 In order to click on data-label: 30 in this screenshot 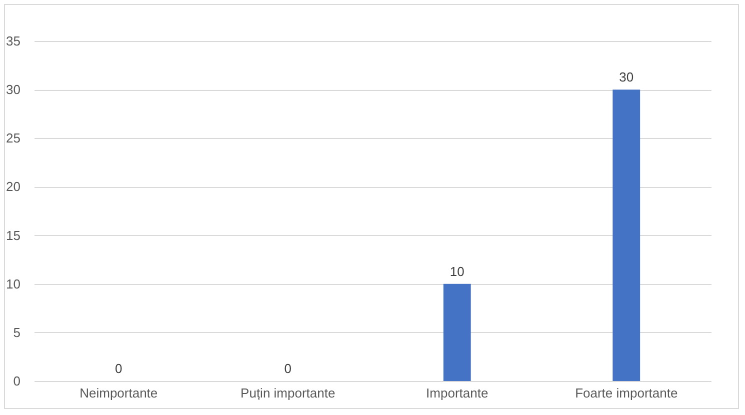, I will do `click(626, 77)`.